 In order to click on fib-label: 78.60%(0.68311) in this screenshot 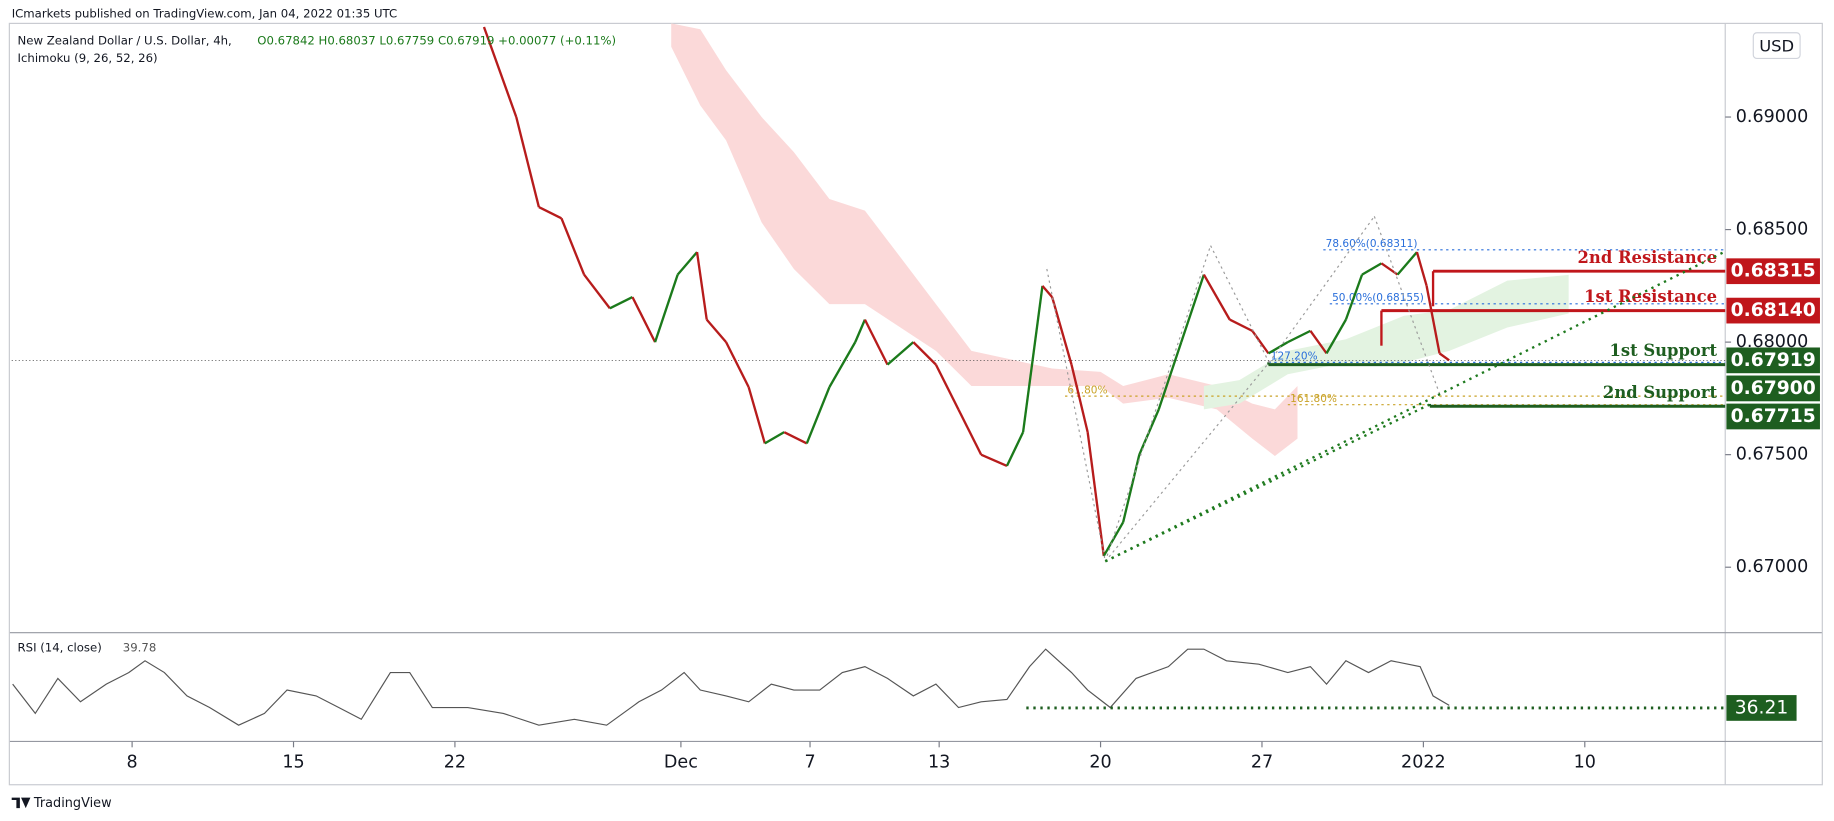, I will do `click(1372, 244)`.